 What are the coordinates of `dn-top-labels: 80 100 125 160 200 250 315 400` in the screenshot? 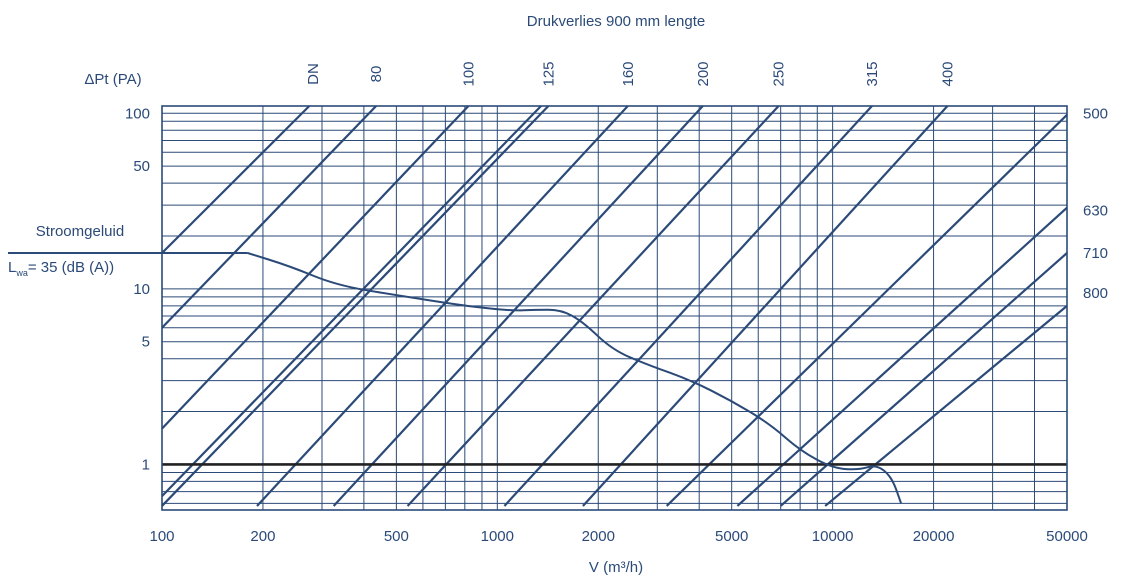 It's located at (662, 73).